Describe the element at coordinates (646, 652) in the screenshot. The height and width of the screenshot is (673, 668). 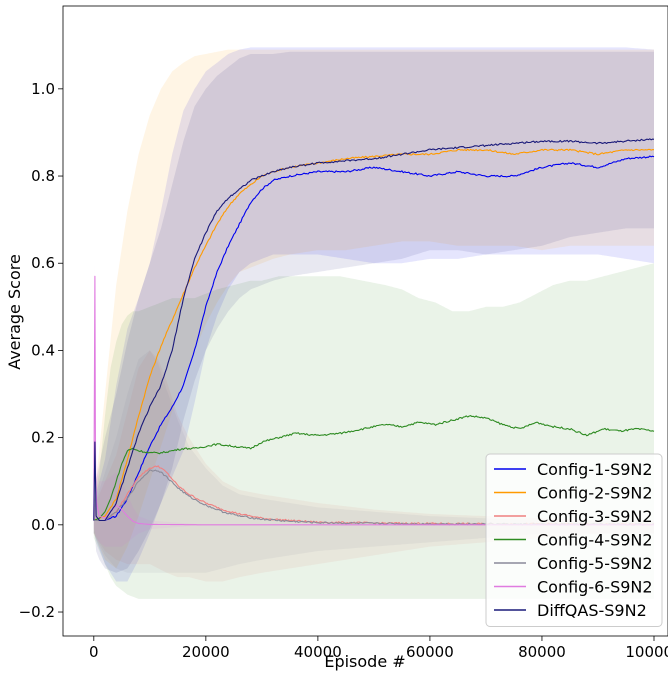
I see `x-tick-label: 100000` at that location.